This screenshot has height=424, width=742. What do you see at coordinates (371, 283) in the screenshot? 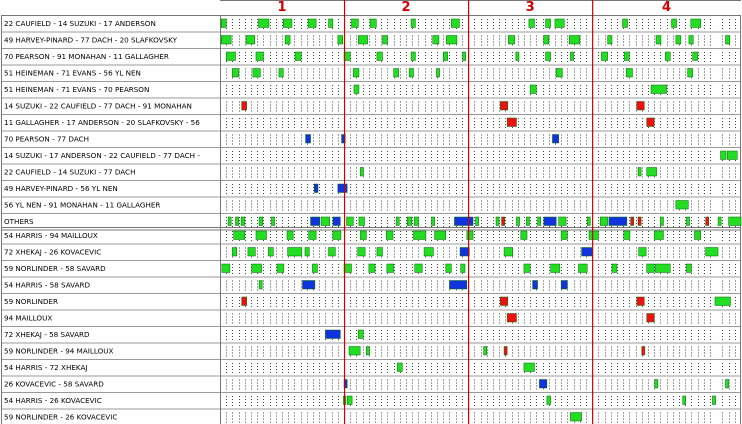
I see `table-row: 54 HARRIS - 58 SAVARD` at bounding box center [371, 283].